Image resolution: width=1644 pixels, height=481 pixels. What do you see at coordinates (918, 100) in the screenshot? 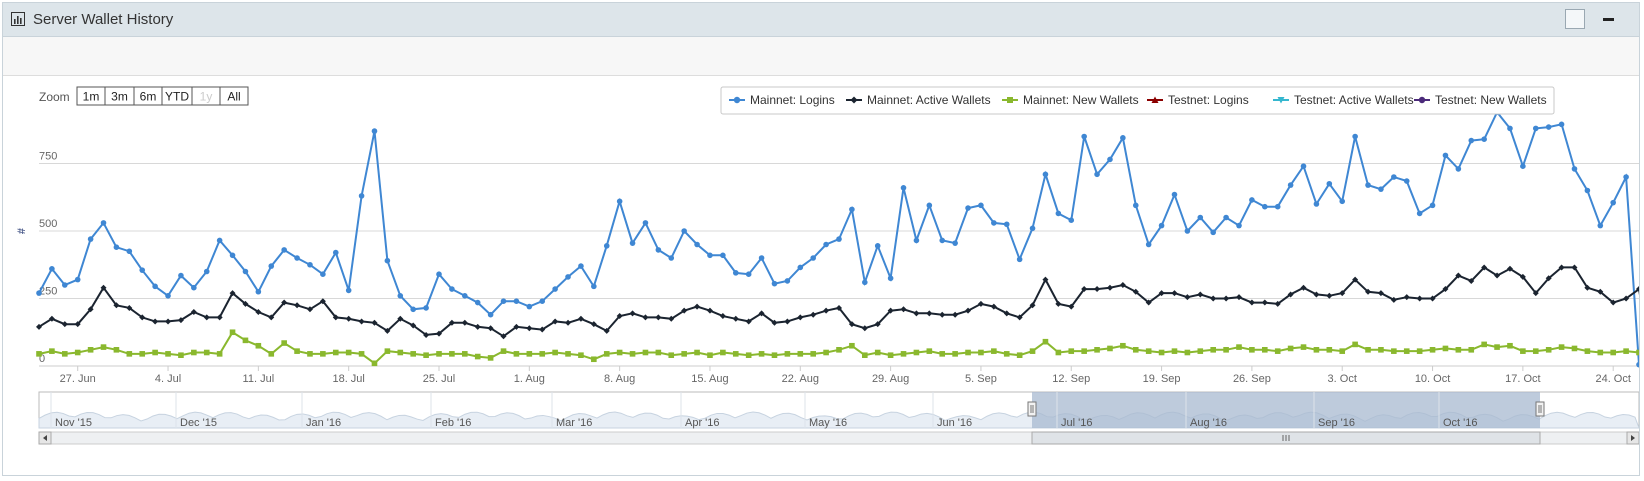
I see `legend-item: Mainnet: Active Wallets` at bounding box center [918, 100].